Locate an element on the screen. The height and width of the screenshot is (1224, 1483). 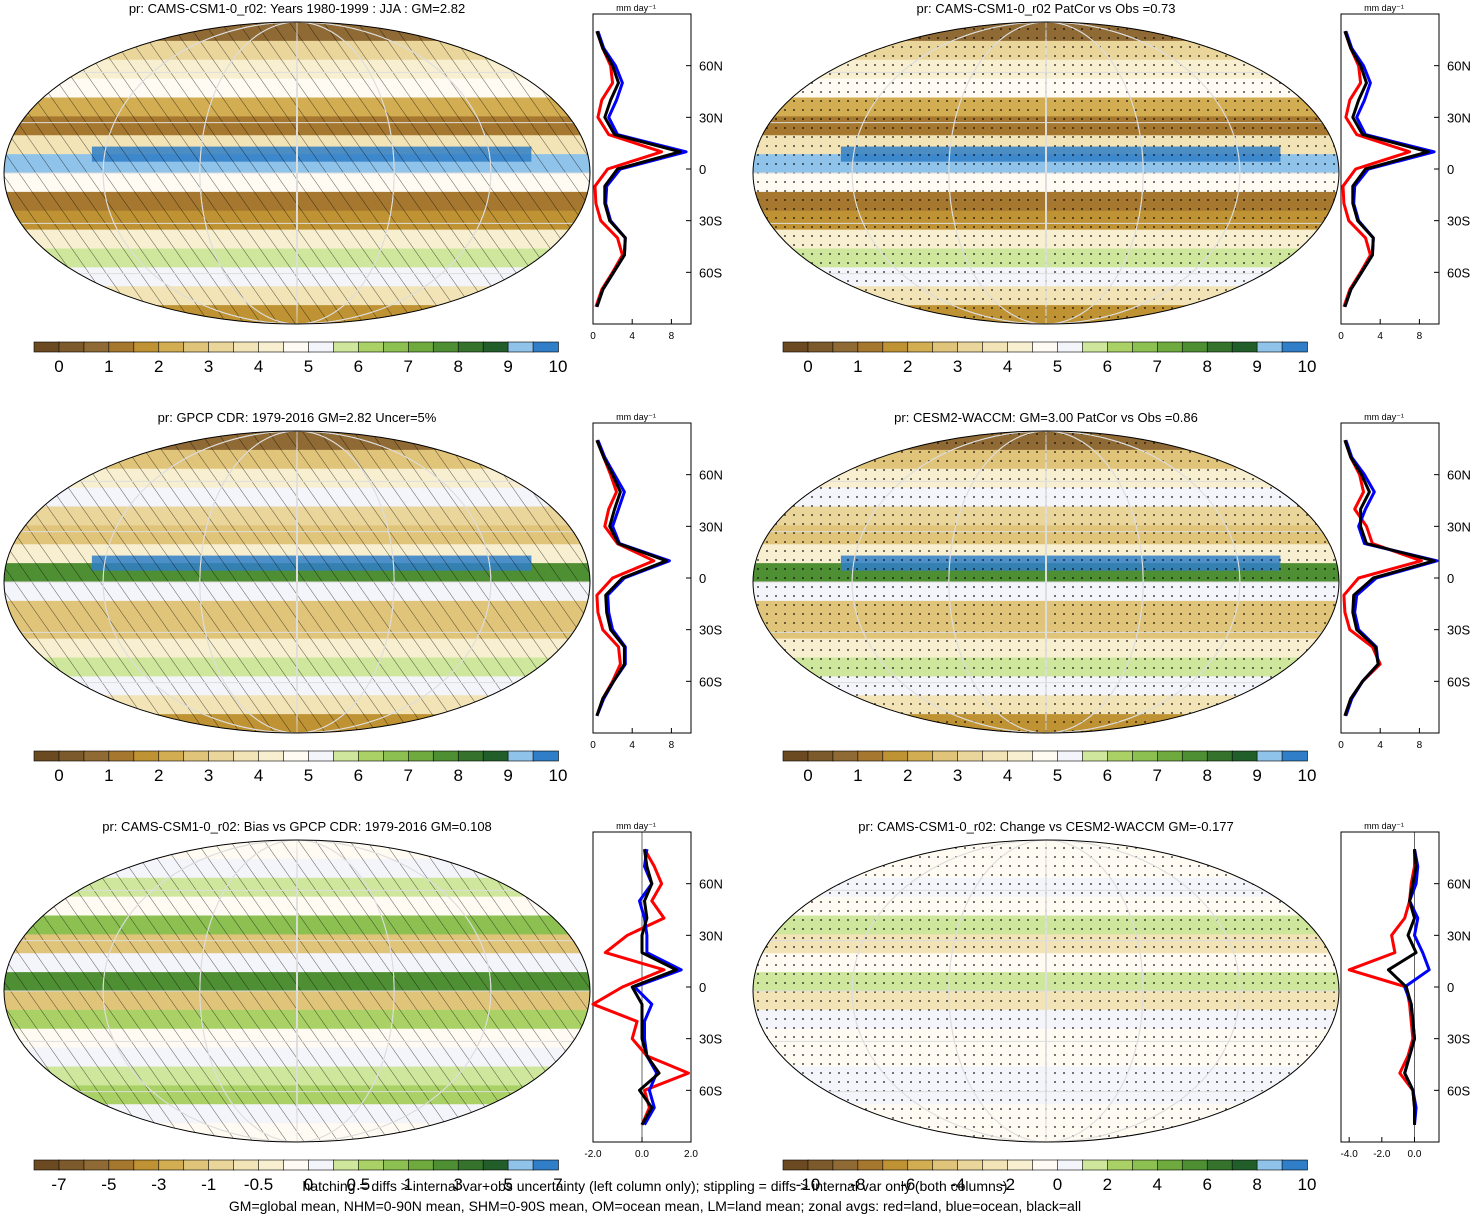
map-field is located at coordinates (1046, 582).